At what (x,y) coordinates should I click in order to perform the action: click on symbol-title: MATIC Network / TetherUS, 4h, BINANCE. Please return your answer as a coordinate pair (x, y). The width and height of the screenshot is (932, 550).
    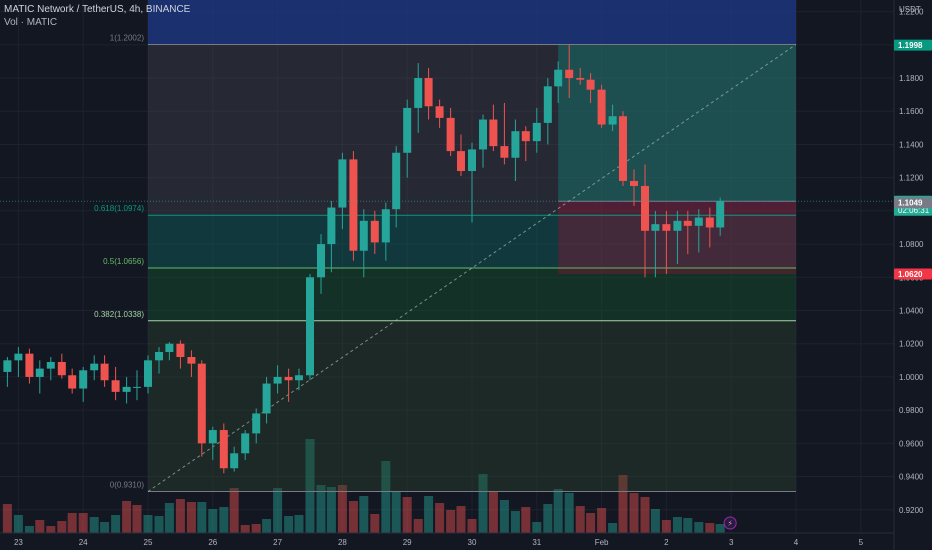
    Looking at the image, I should click on (97, 9).